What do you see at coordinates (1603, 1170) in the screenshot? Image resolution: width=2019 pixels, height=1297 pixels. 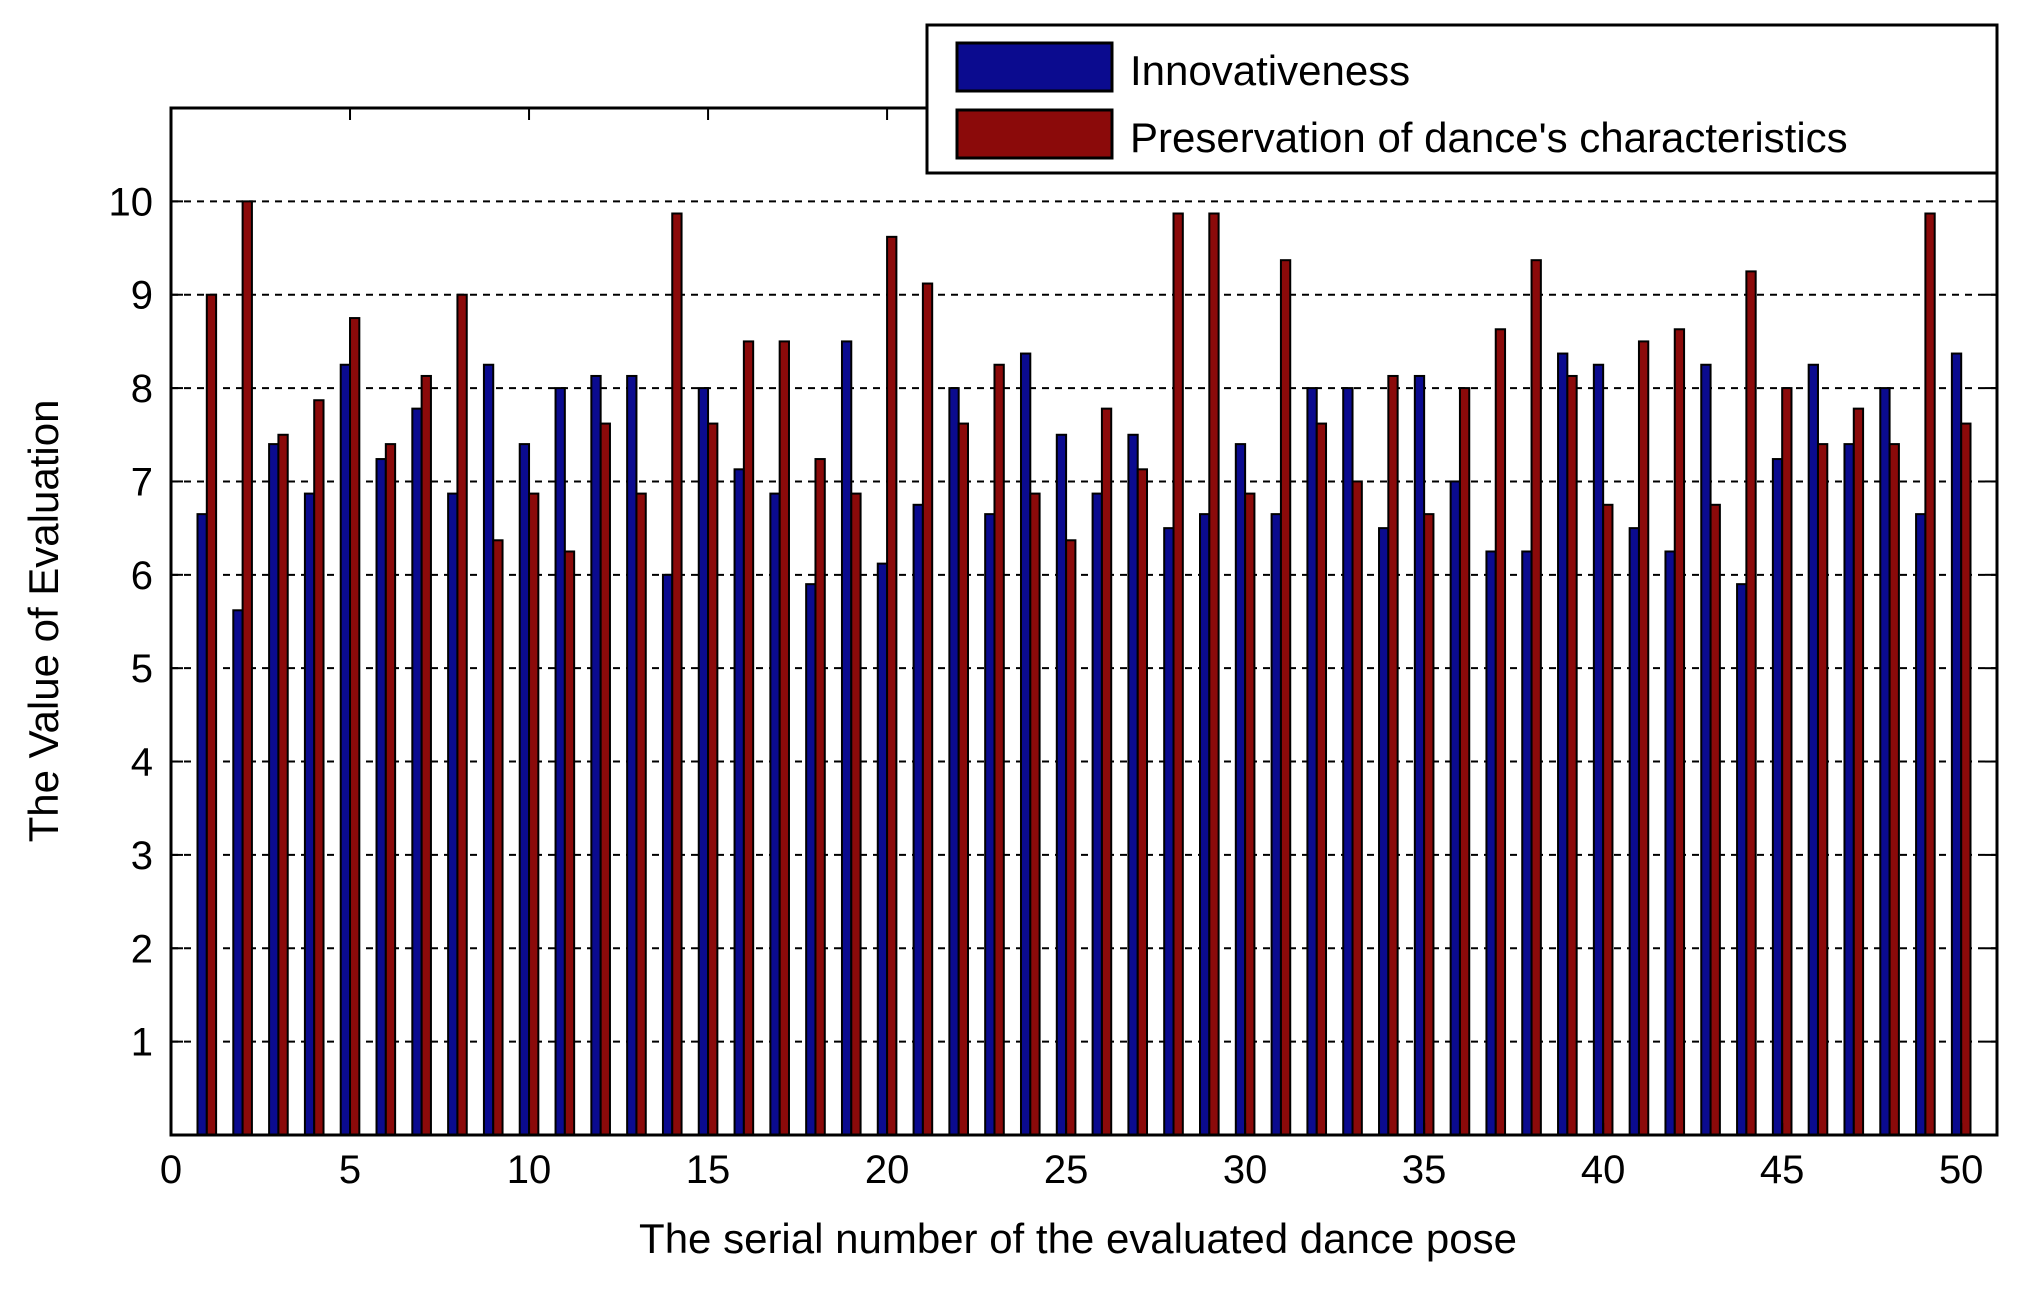 I see `x-tick-label: 40` at bounding box center [1603, 1170].